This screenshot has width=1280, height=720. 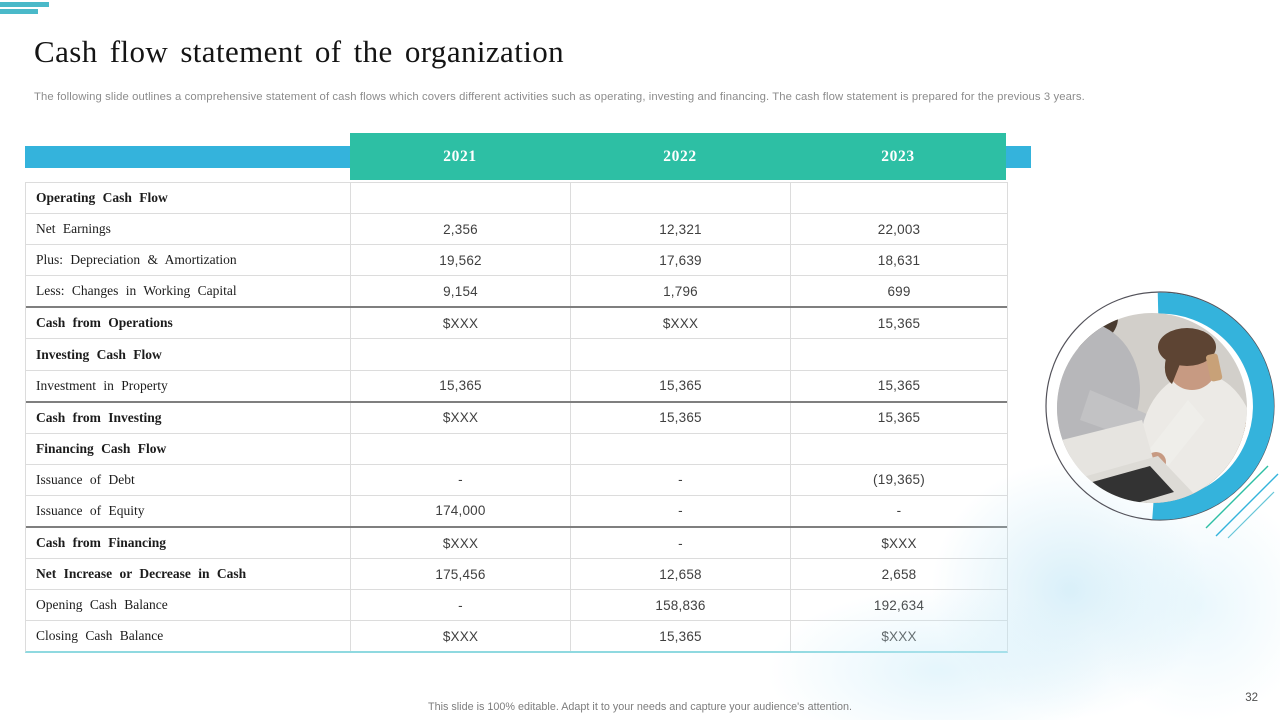 I want to click on row-label: Cash from Investing, so click(x=188, y=417).